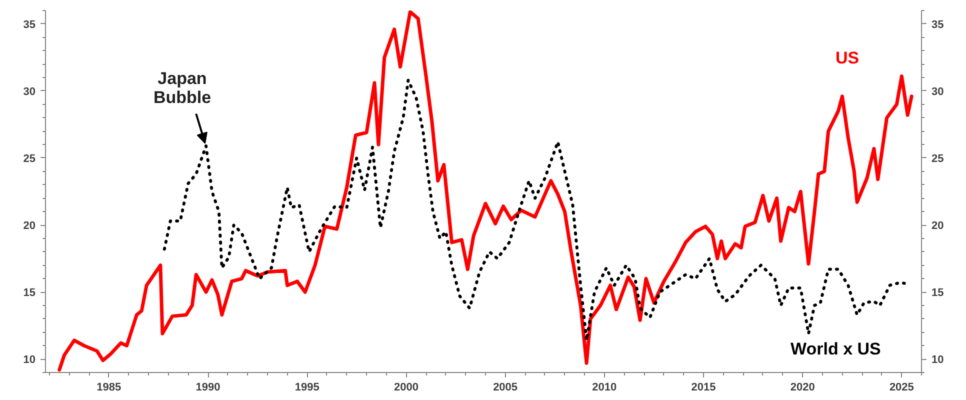 The width and height of the screenshot is (966, 400). I want to click on y2-tick-label: 25, so click(938, 158).